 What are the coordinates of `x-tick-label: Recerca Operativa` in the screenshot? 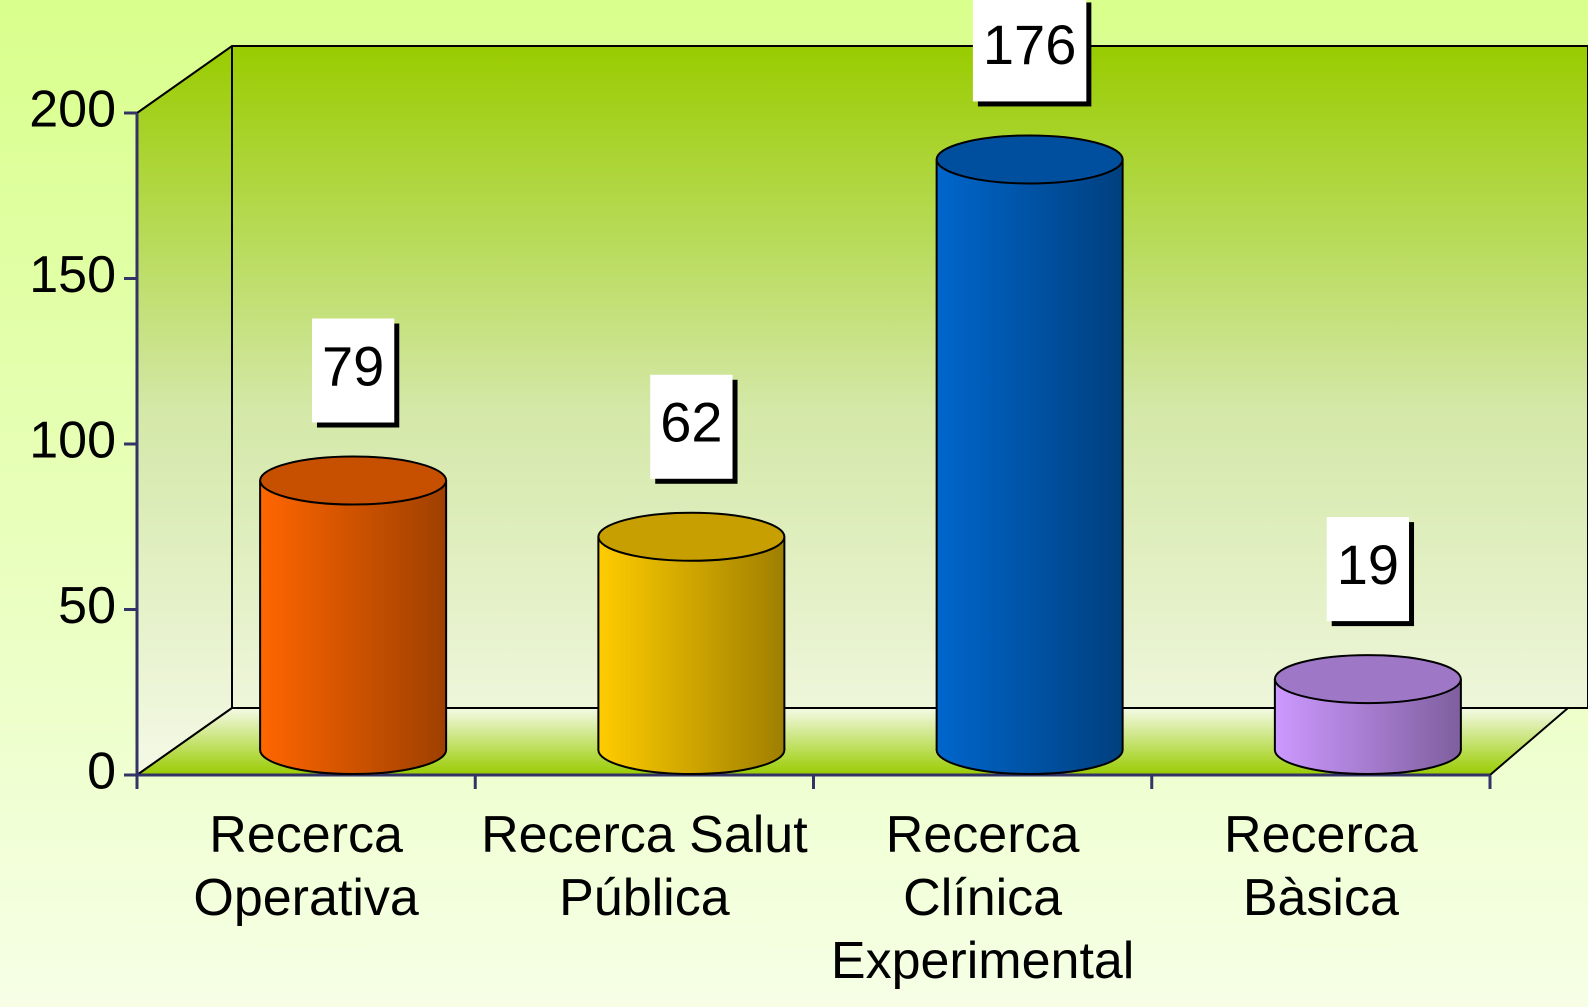 It's located at (306, 866).